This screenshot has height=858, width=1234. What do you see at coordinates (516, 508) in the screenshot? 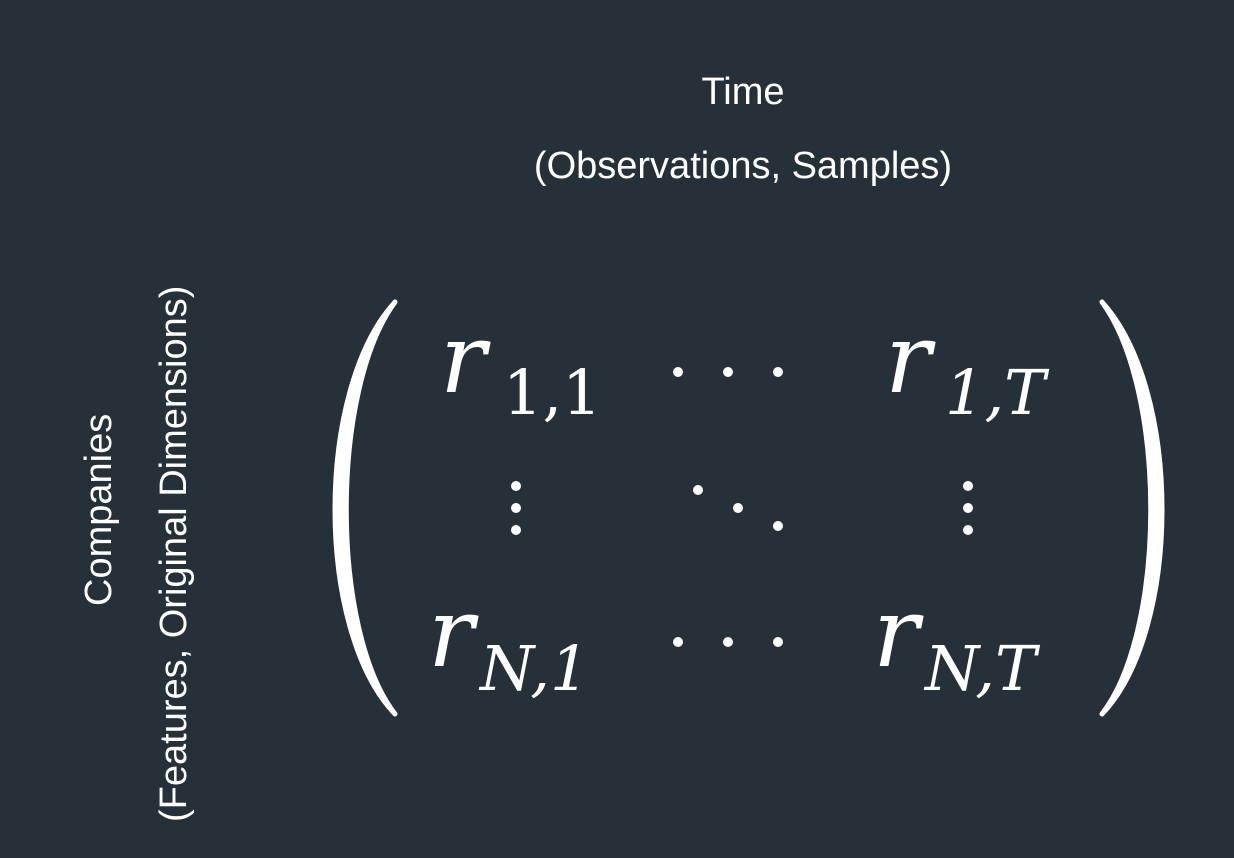
I see `vertical-ellipsis-left` at bounding box center [516, 508].